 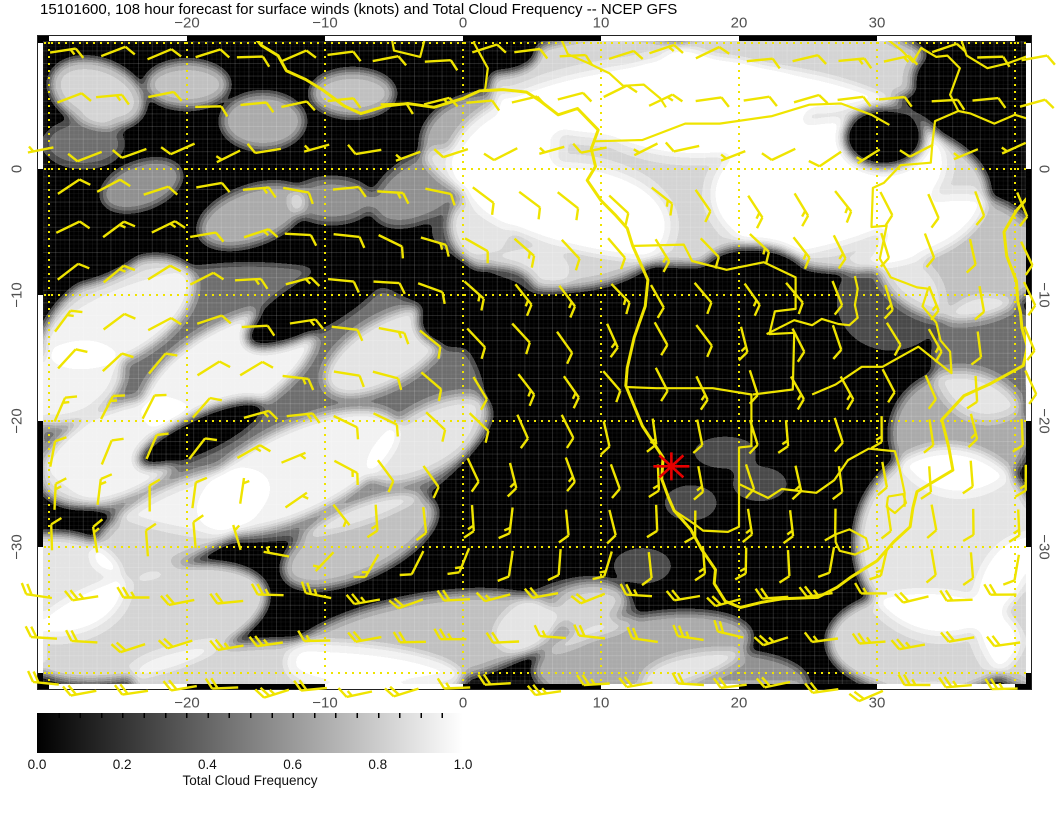 What do you see at coordinates (739, 23) in the screenshot?
I see `top-axis-tick-20: 20` at bounding box center [739, 23].